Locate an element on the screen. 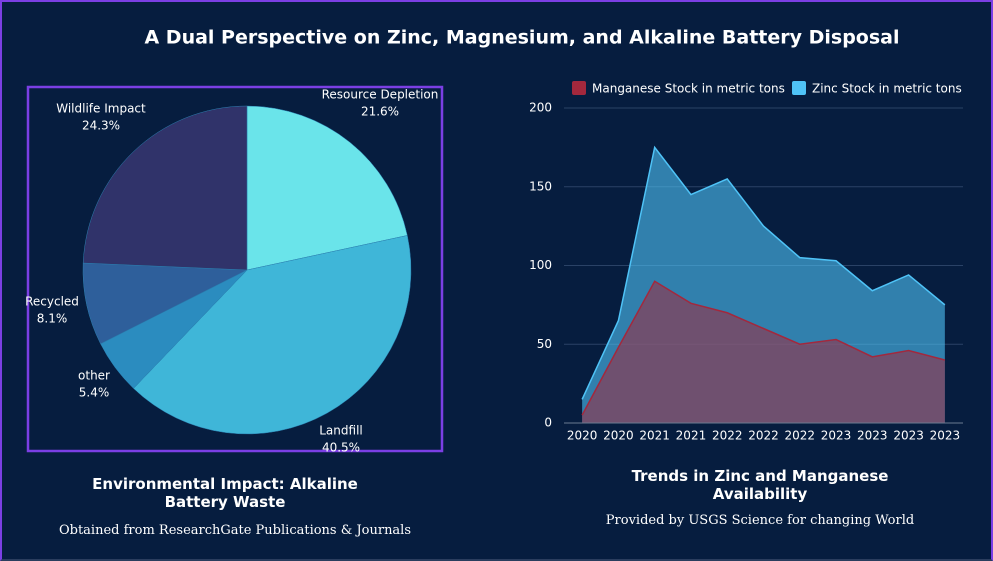 The width and height of the screenshot is (993, 561). slice-label: Resource Depletion is located at coordinates (380, 95).